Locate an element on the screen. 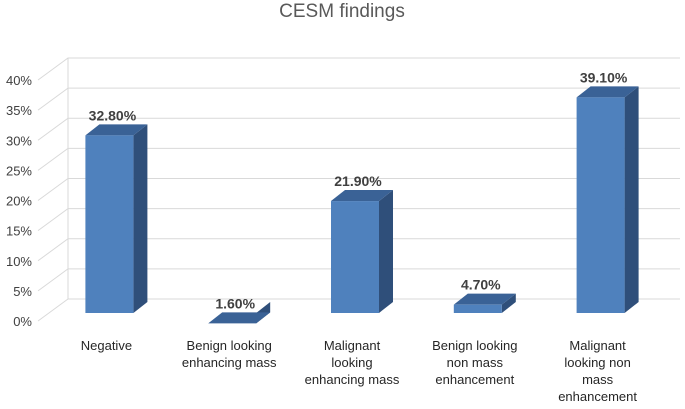 The width and height of the screenshot is (685, 409). data-label: 32.80% is located at coordinates (113, 115).